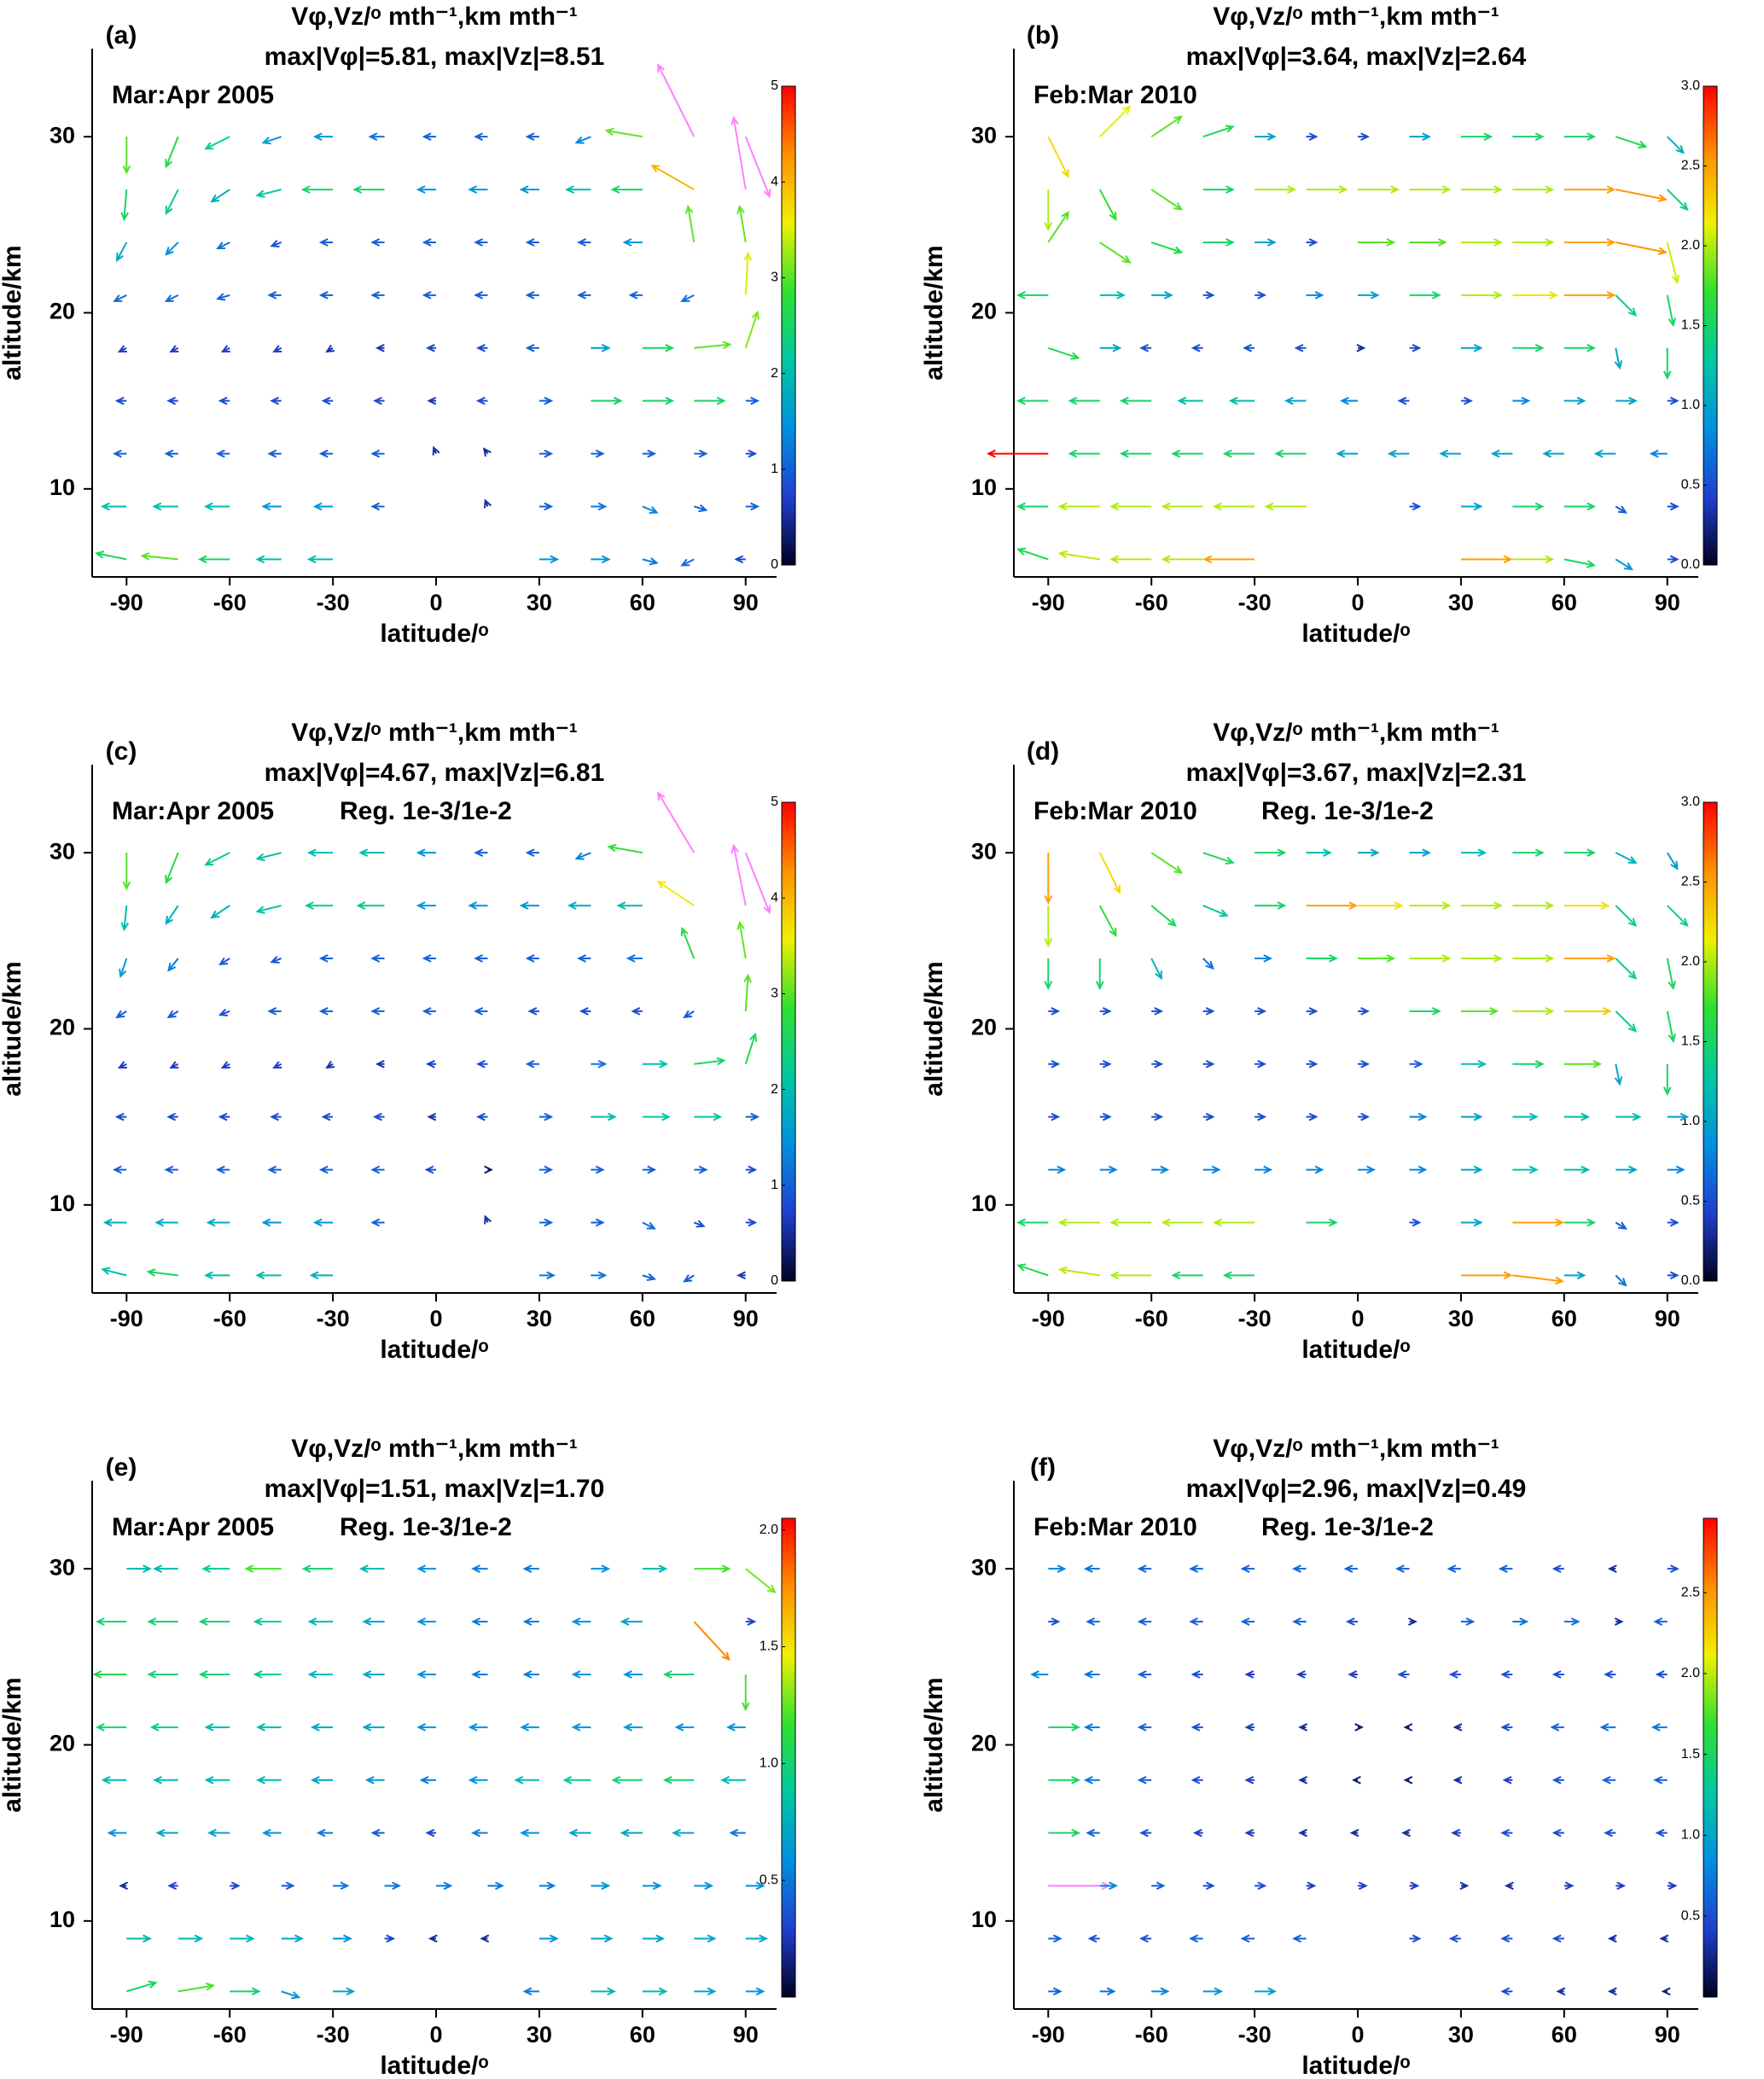  I want to click on panel-title: Vφ,Vz/ᵒ mth⁻¹,km mth⁻¹, so click(1356, 17).